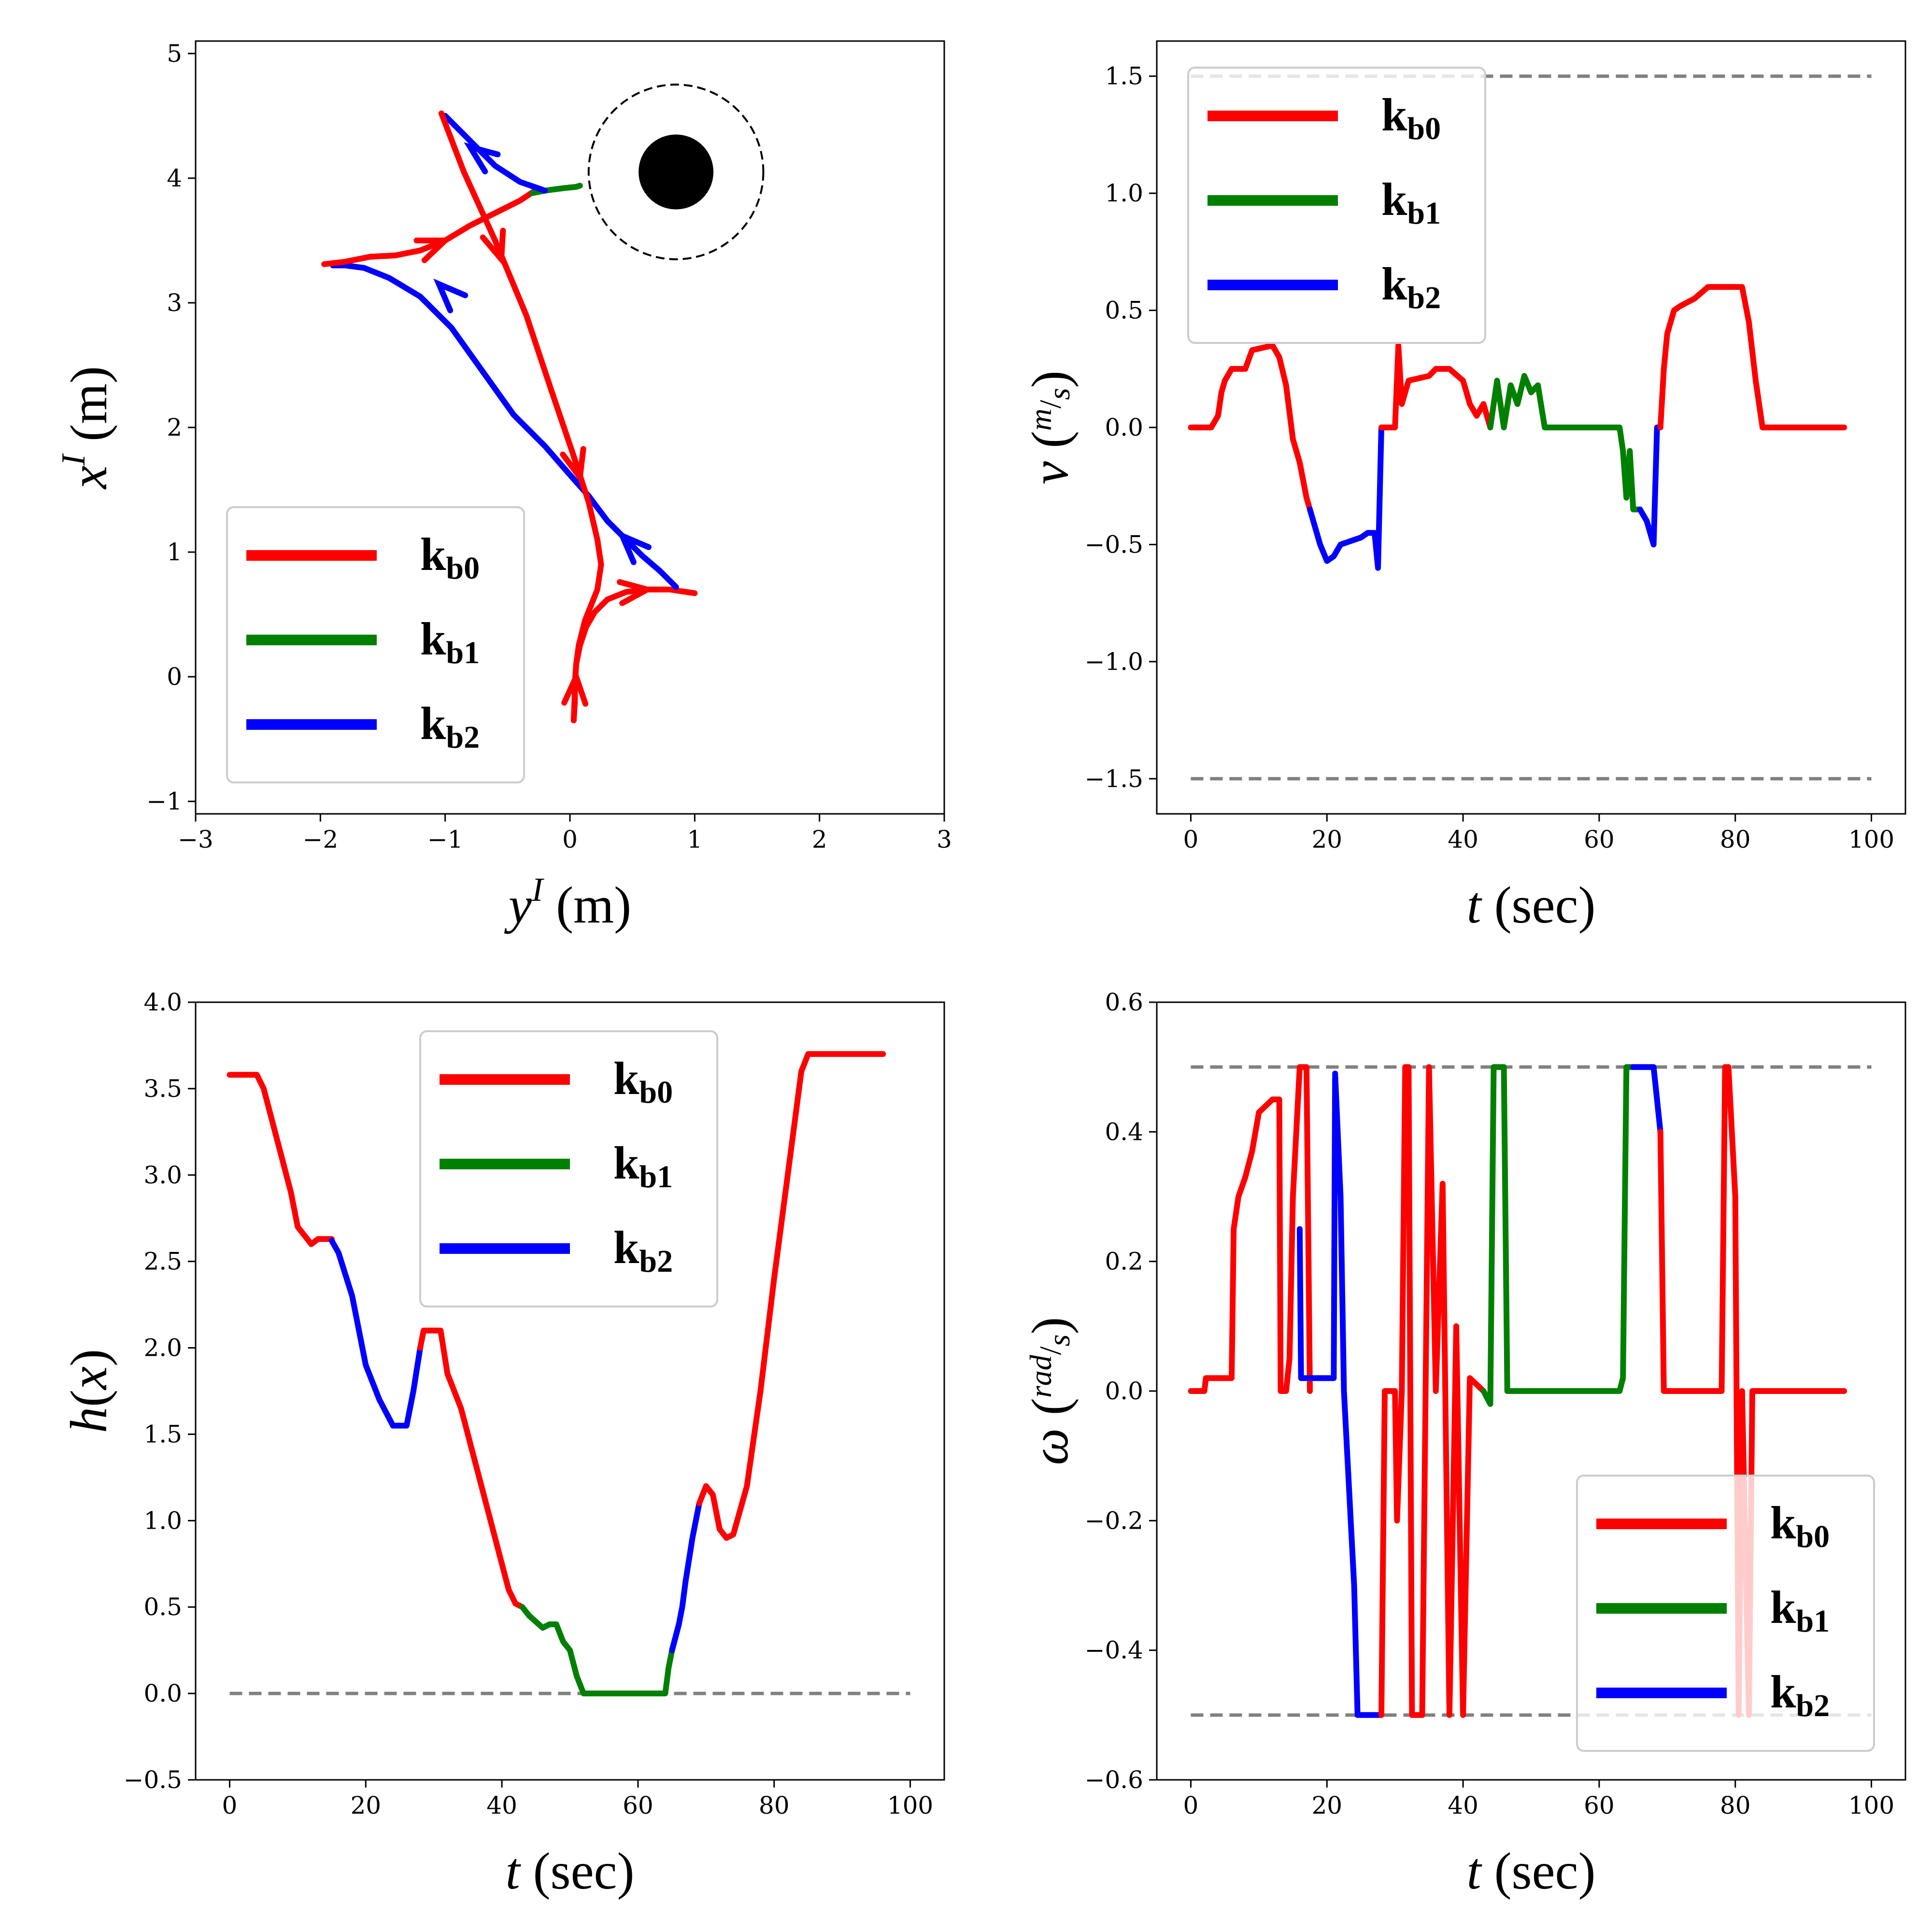 Image resolution: width=1932 pixels, height=1932 pixels. Describe the element at coordinates (1050, 404) in the screenshot. I see `y-axis-fraction-bar: /` at that location.